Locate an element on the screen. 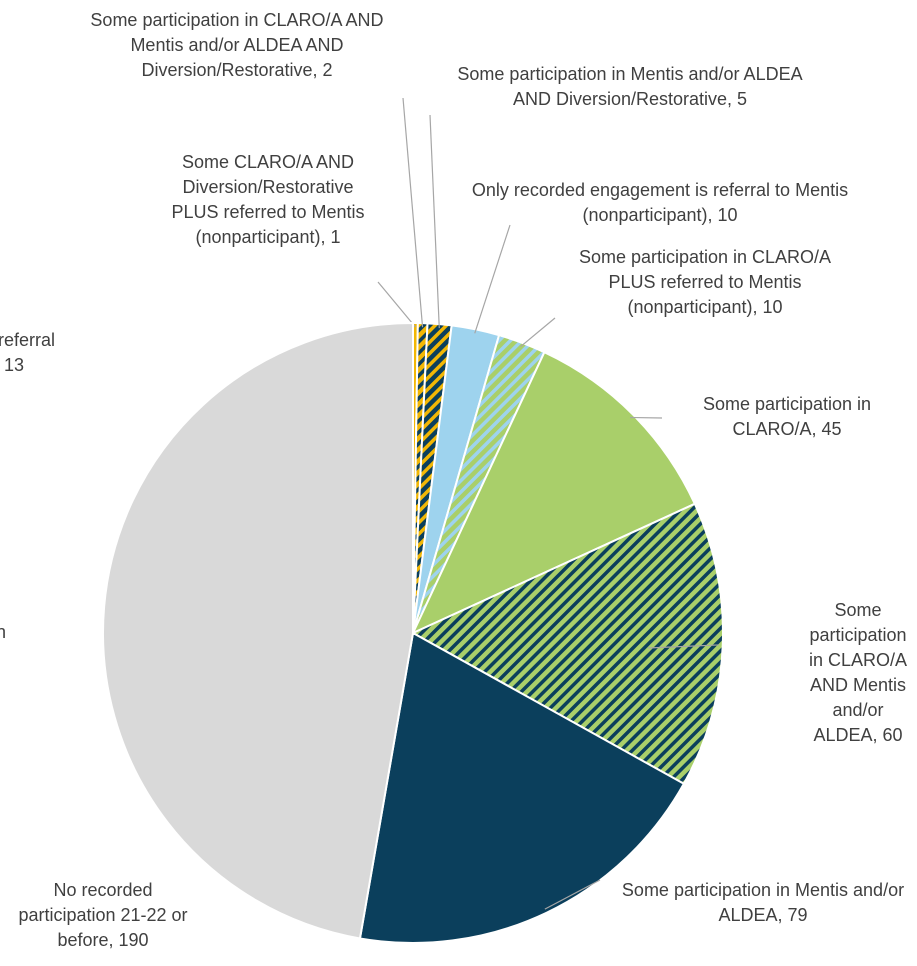  slice-label: Some participation in CLARO/A, 45 is located at coordinates (787, 416).